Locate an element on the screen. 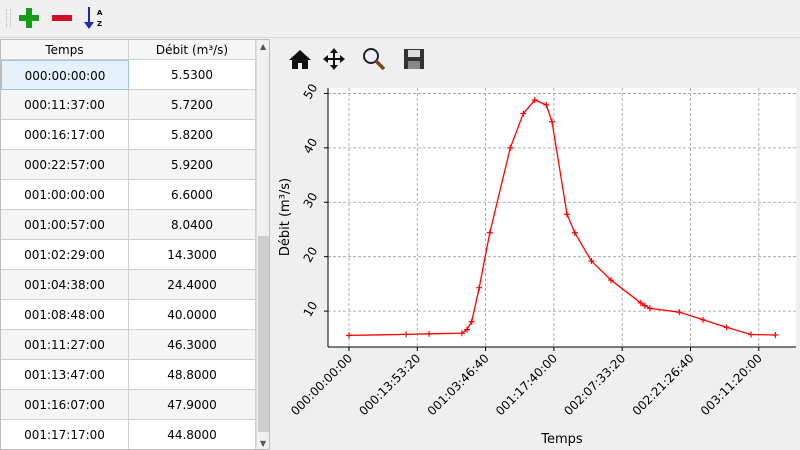  table-row: 001:00:00:00 6.6000 is located at coordinates (128, 195).